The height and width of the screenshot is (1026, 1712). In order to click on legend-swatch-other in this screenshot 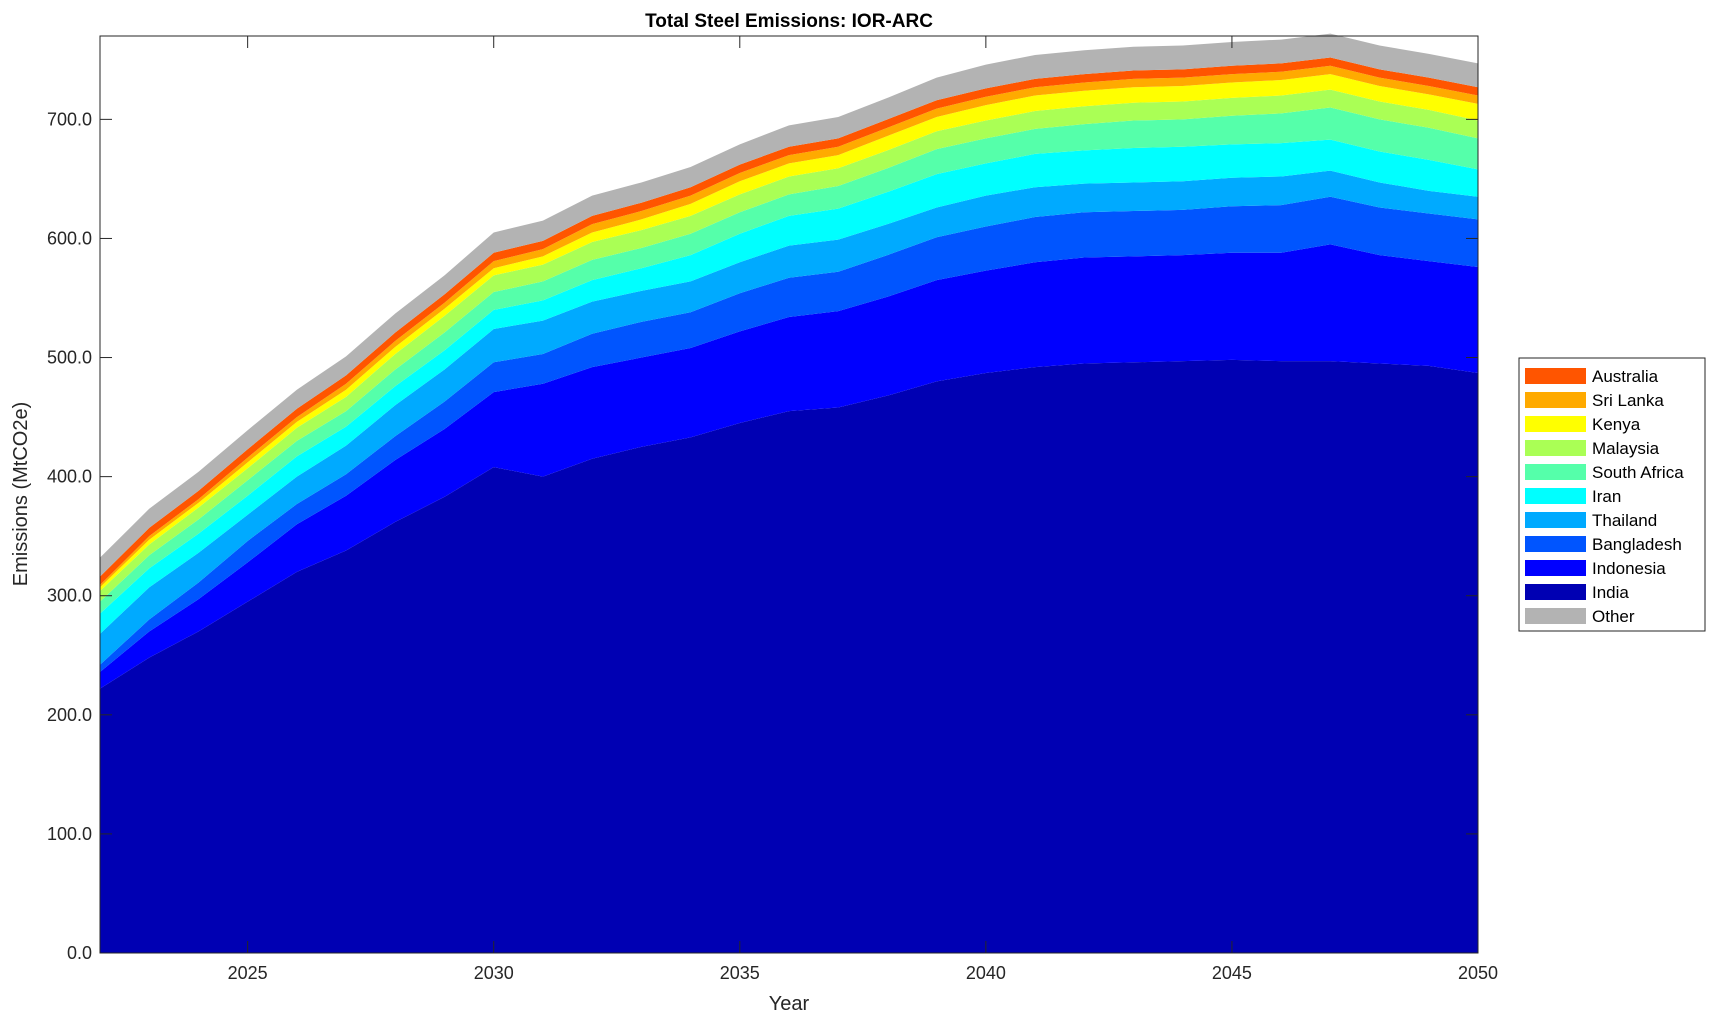, I will do `click(1555, 616)`.